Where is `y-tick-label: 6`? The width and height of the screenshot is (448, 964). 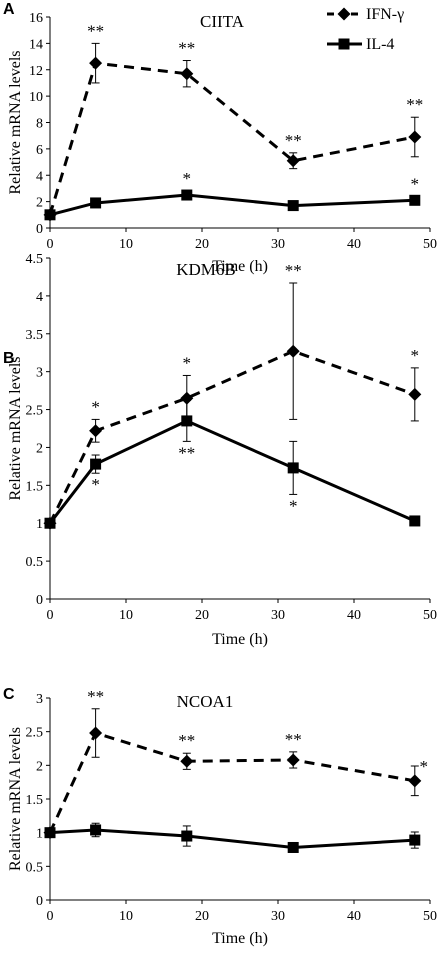 y-tick-label: 6 is located at coordinates (39, 150).